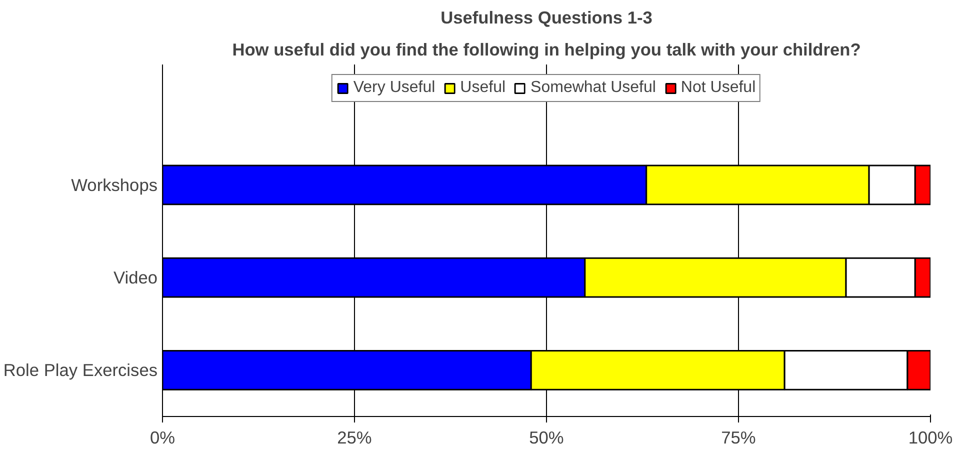  I want to click on chart-subtitle: How useful did you find the following in helping you talk with your children?, so click(546, 50).